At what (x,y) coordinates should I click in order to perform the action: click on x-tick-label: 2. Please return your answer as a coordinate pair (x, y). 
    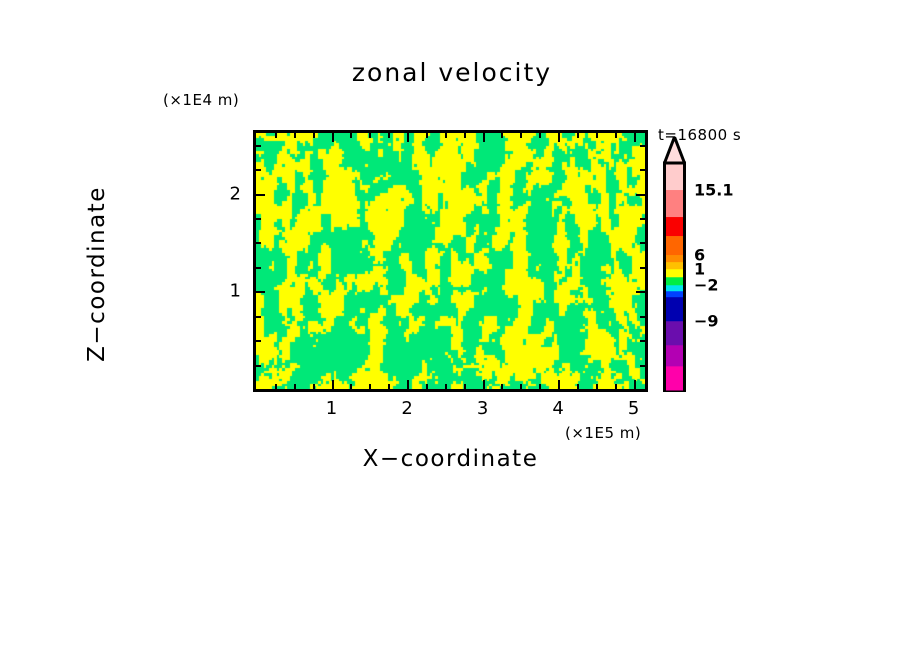
    Looking at the image, I should click on (407, 408).